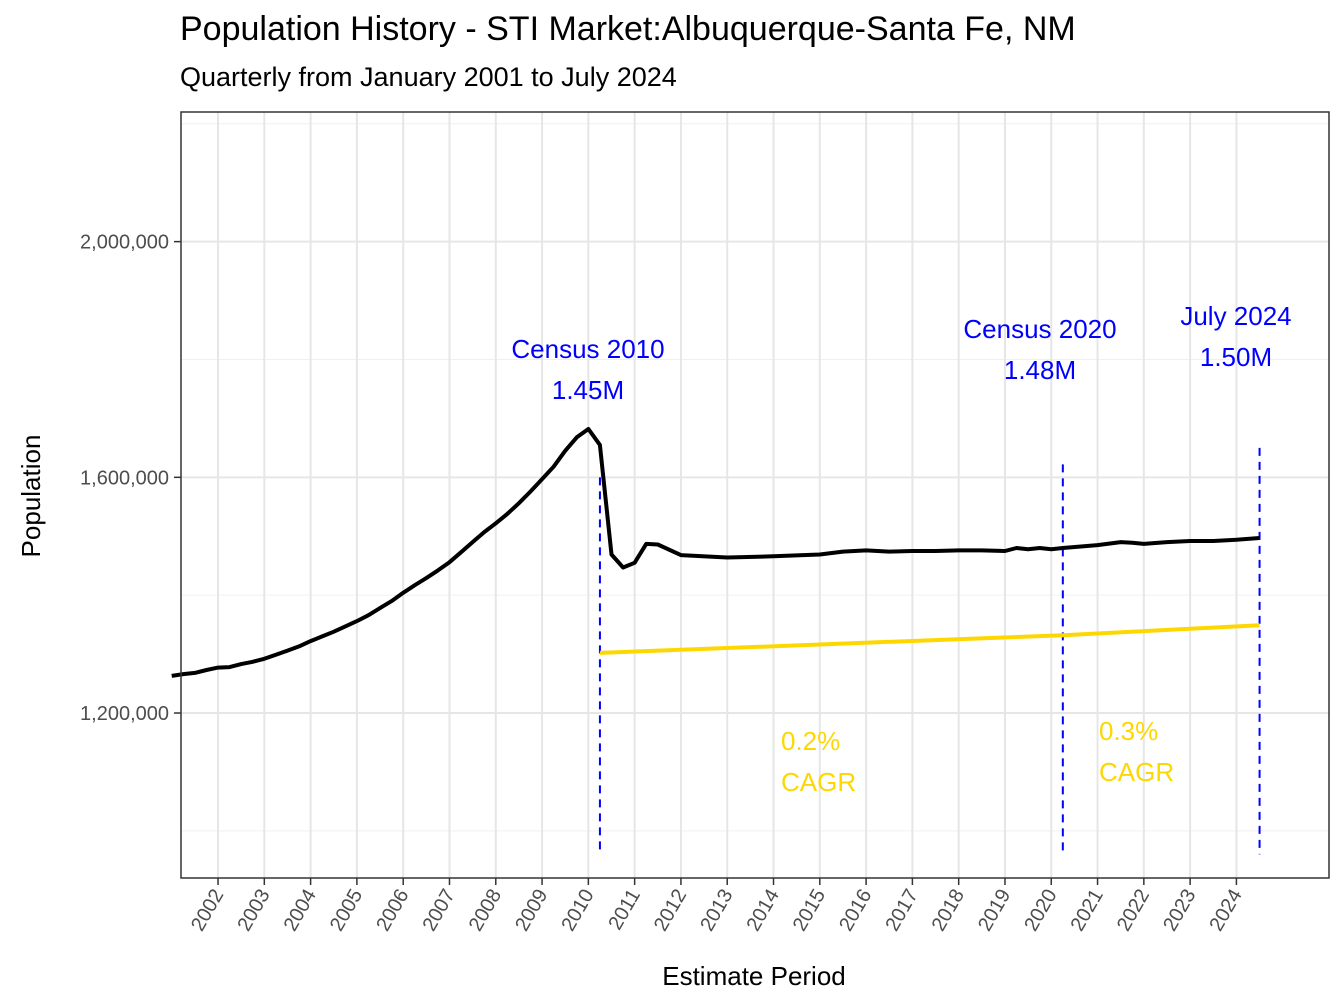  Describe the element at coordinates (124, 714) in the screenshot. I see `y-tick-label: 1,200,000` at that location.